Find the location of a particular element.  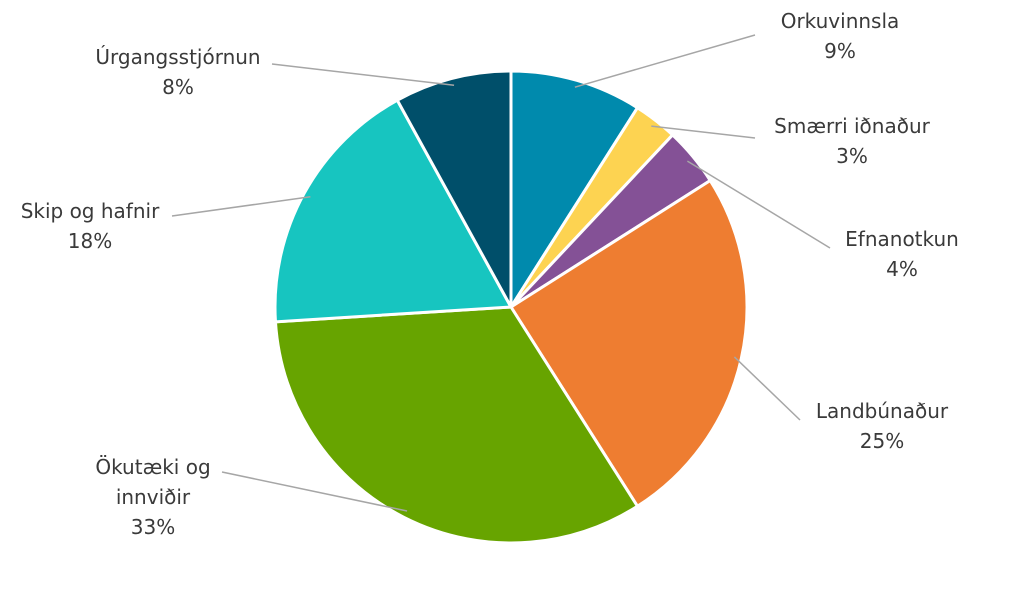

category-name: Ökutæki og innviðir is located at coordinates (153, 482).